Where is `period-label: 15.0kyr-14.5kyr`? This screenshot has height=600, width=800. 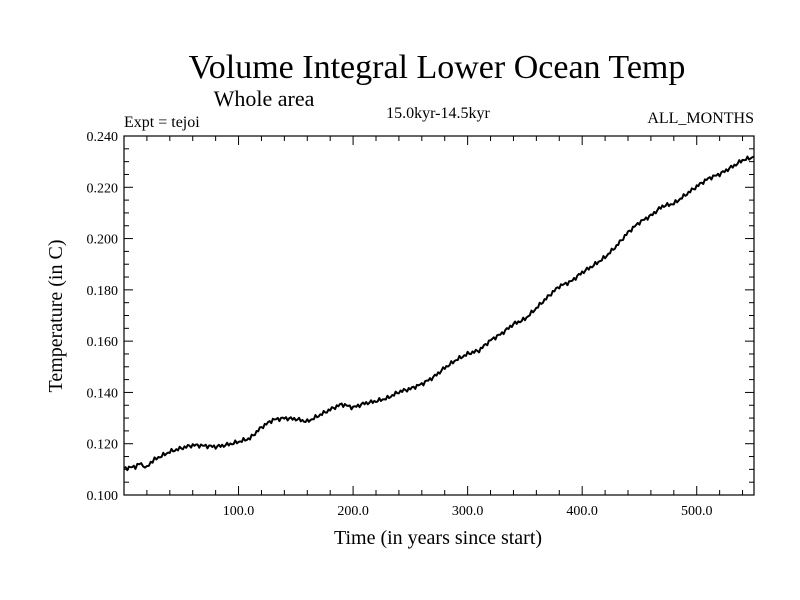
period-label: 15.0kyr-14.5kyr is located at coordinates (438, 113).